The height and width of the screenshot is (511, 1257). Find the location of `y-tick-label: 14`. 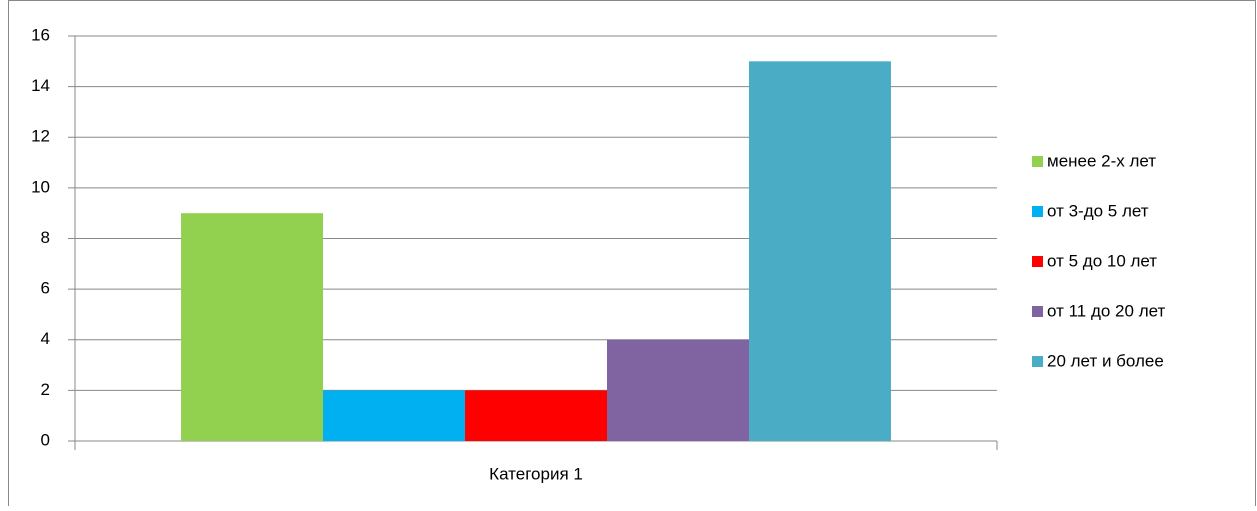

y-tick-label: 14 is located at coordinates (40, 85).